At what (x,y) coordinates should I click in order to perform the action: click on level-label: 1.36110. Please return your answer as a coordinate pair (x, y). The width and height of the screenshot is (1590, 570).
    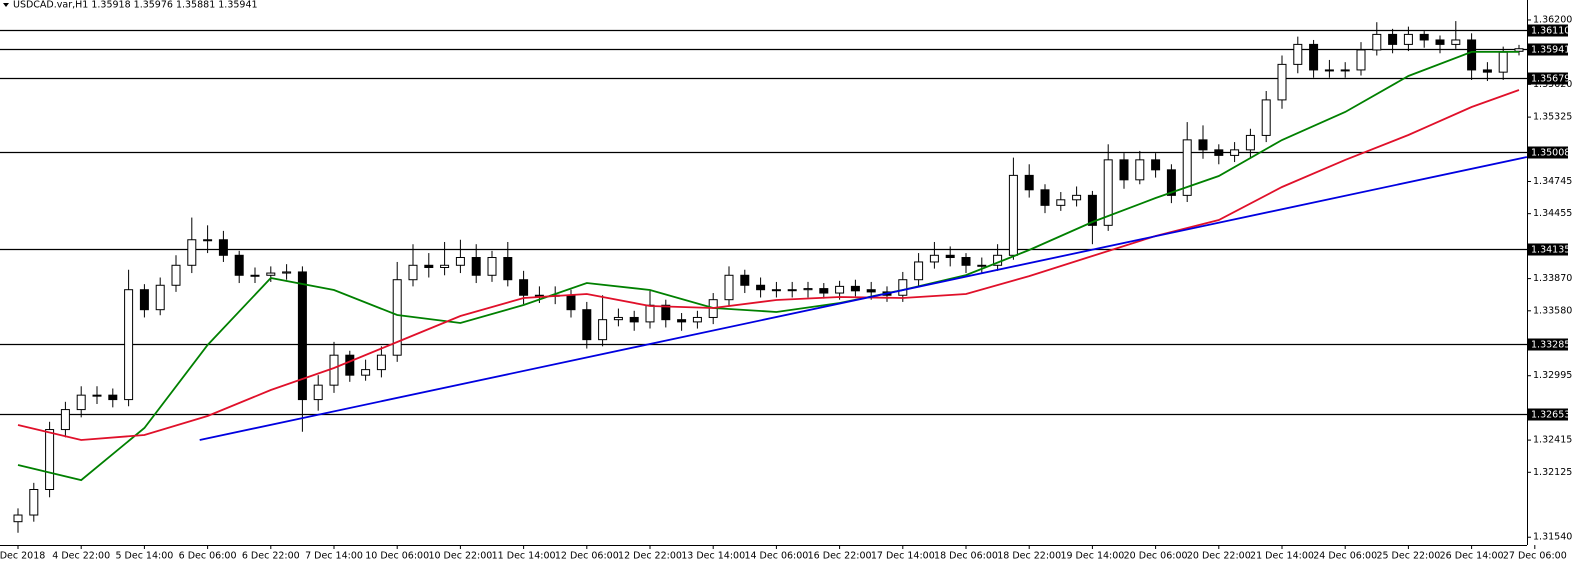
    Looking at the image, I should click on (1550, 31).